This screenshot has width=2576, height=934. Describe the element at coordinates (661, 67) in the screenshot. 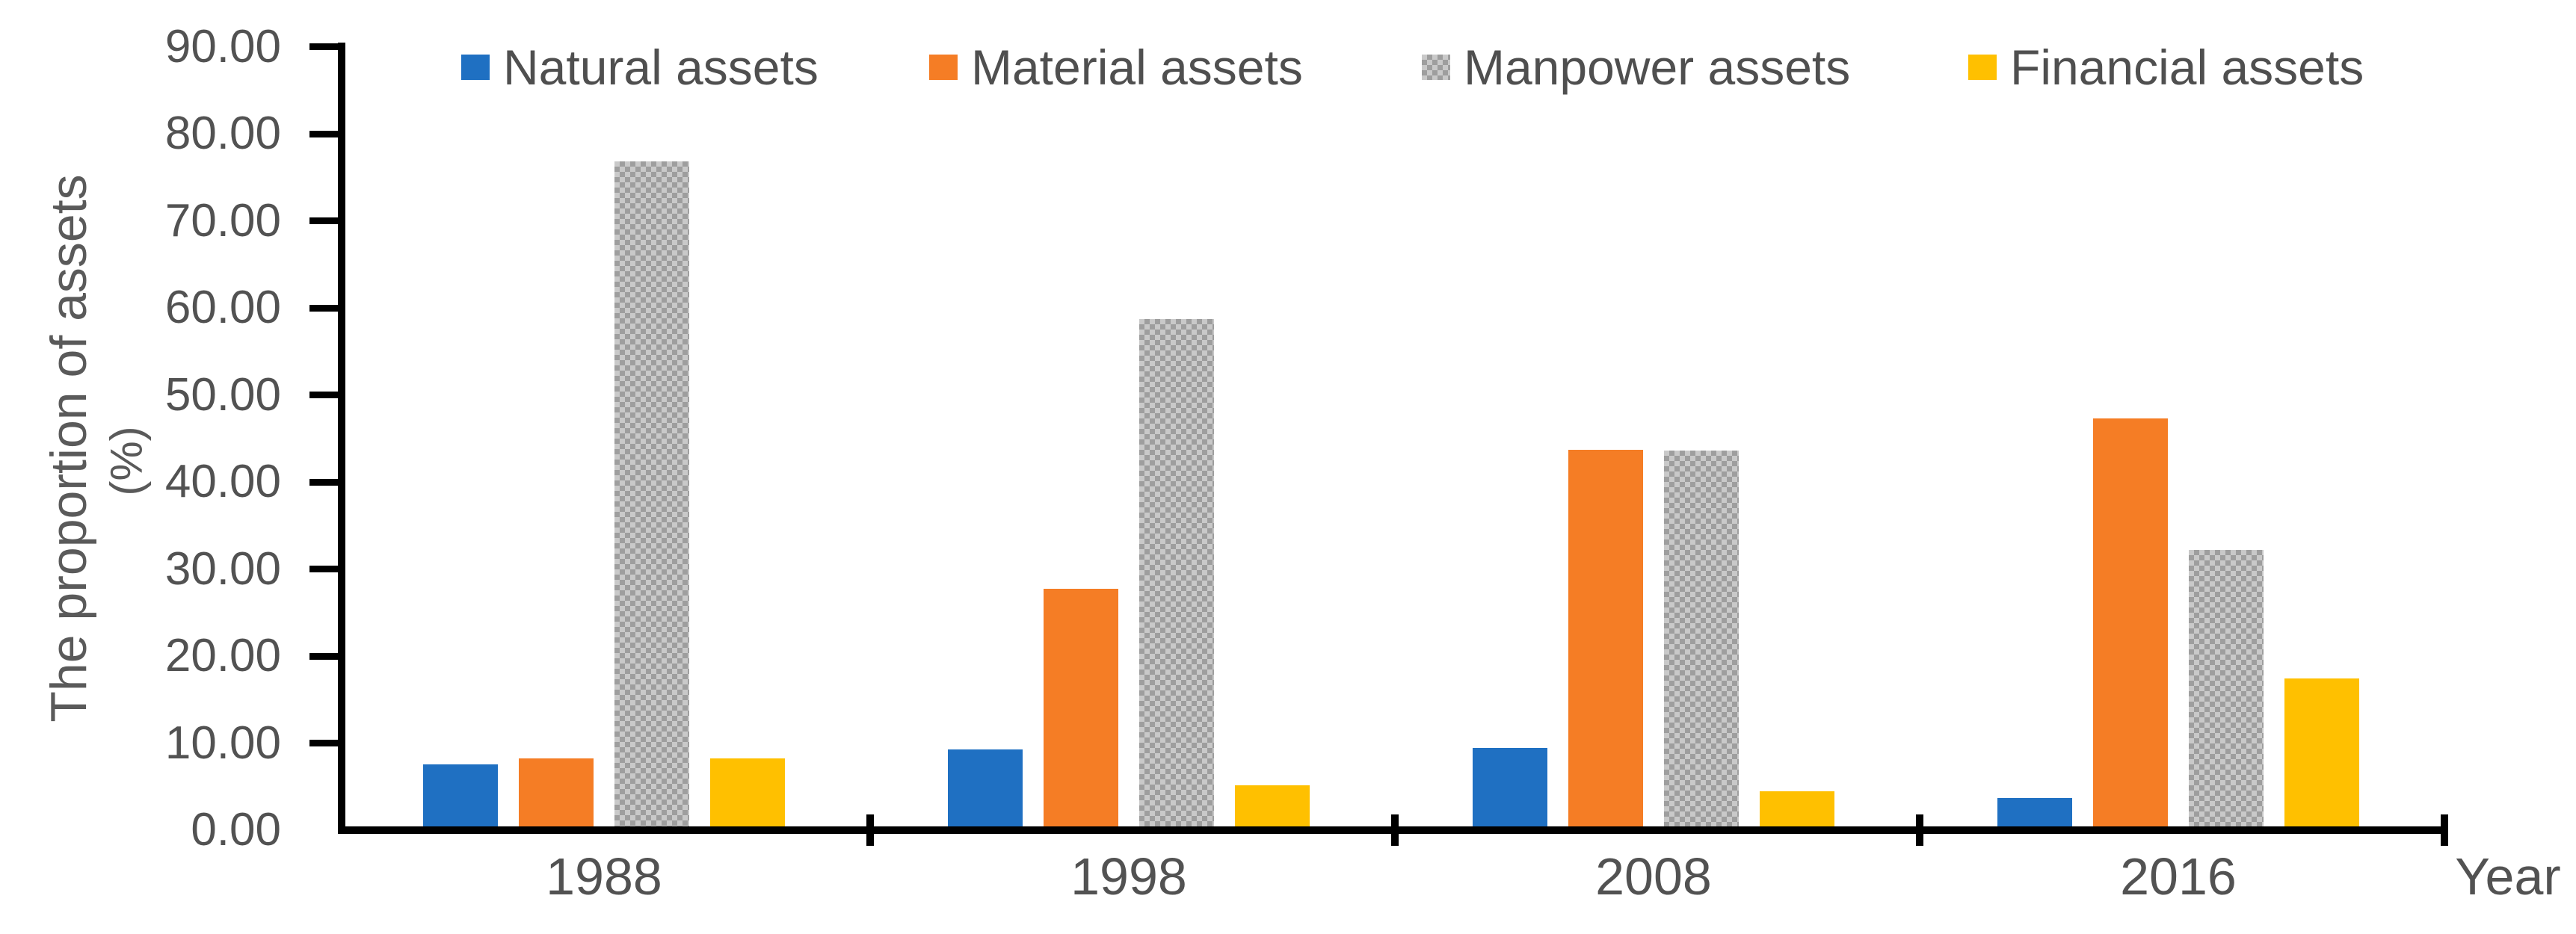

I see `legend-label: Natural assets` at that location.